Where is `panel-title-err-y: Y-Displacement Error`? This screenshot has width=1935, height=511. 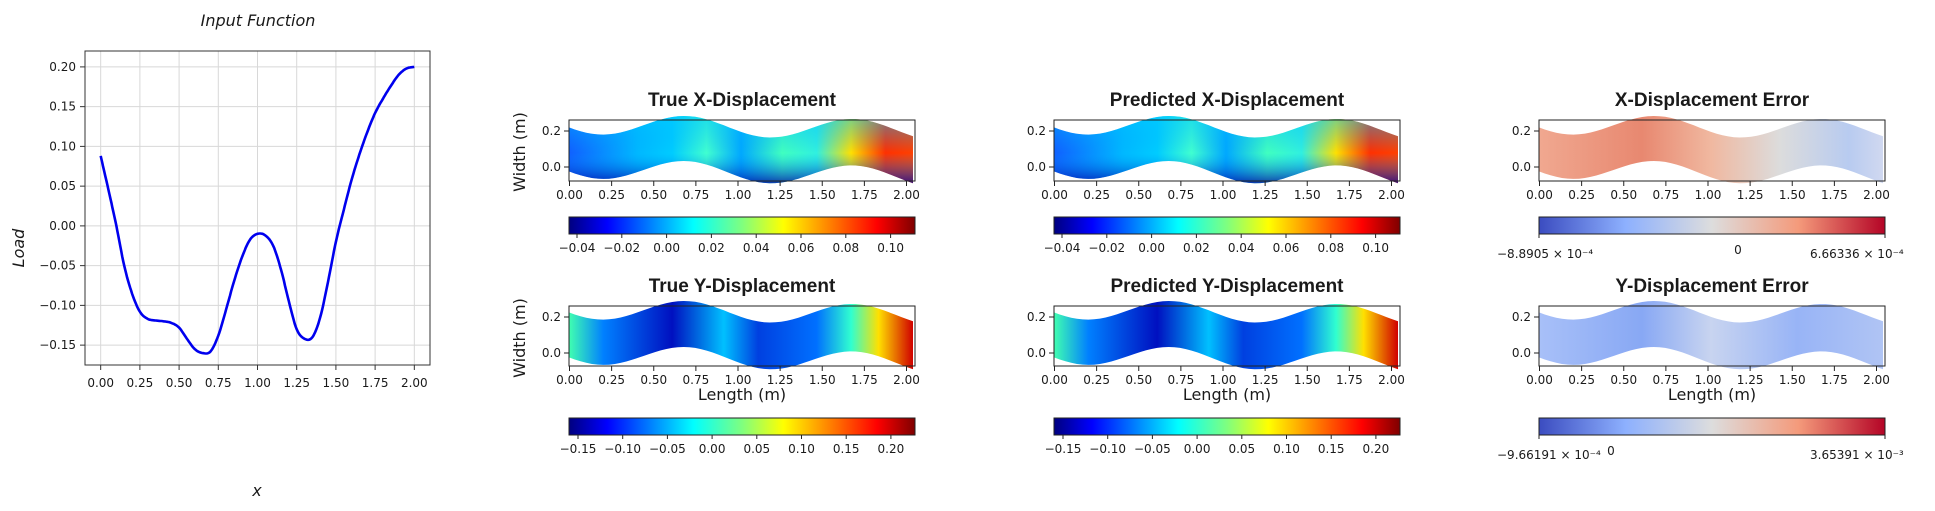
panel-title-err-y: Y-Displacement Error is located at coordinates (1712, 286).